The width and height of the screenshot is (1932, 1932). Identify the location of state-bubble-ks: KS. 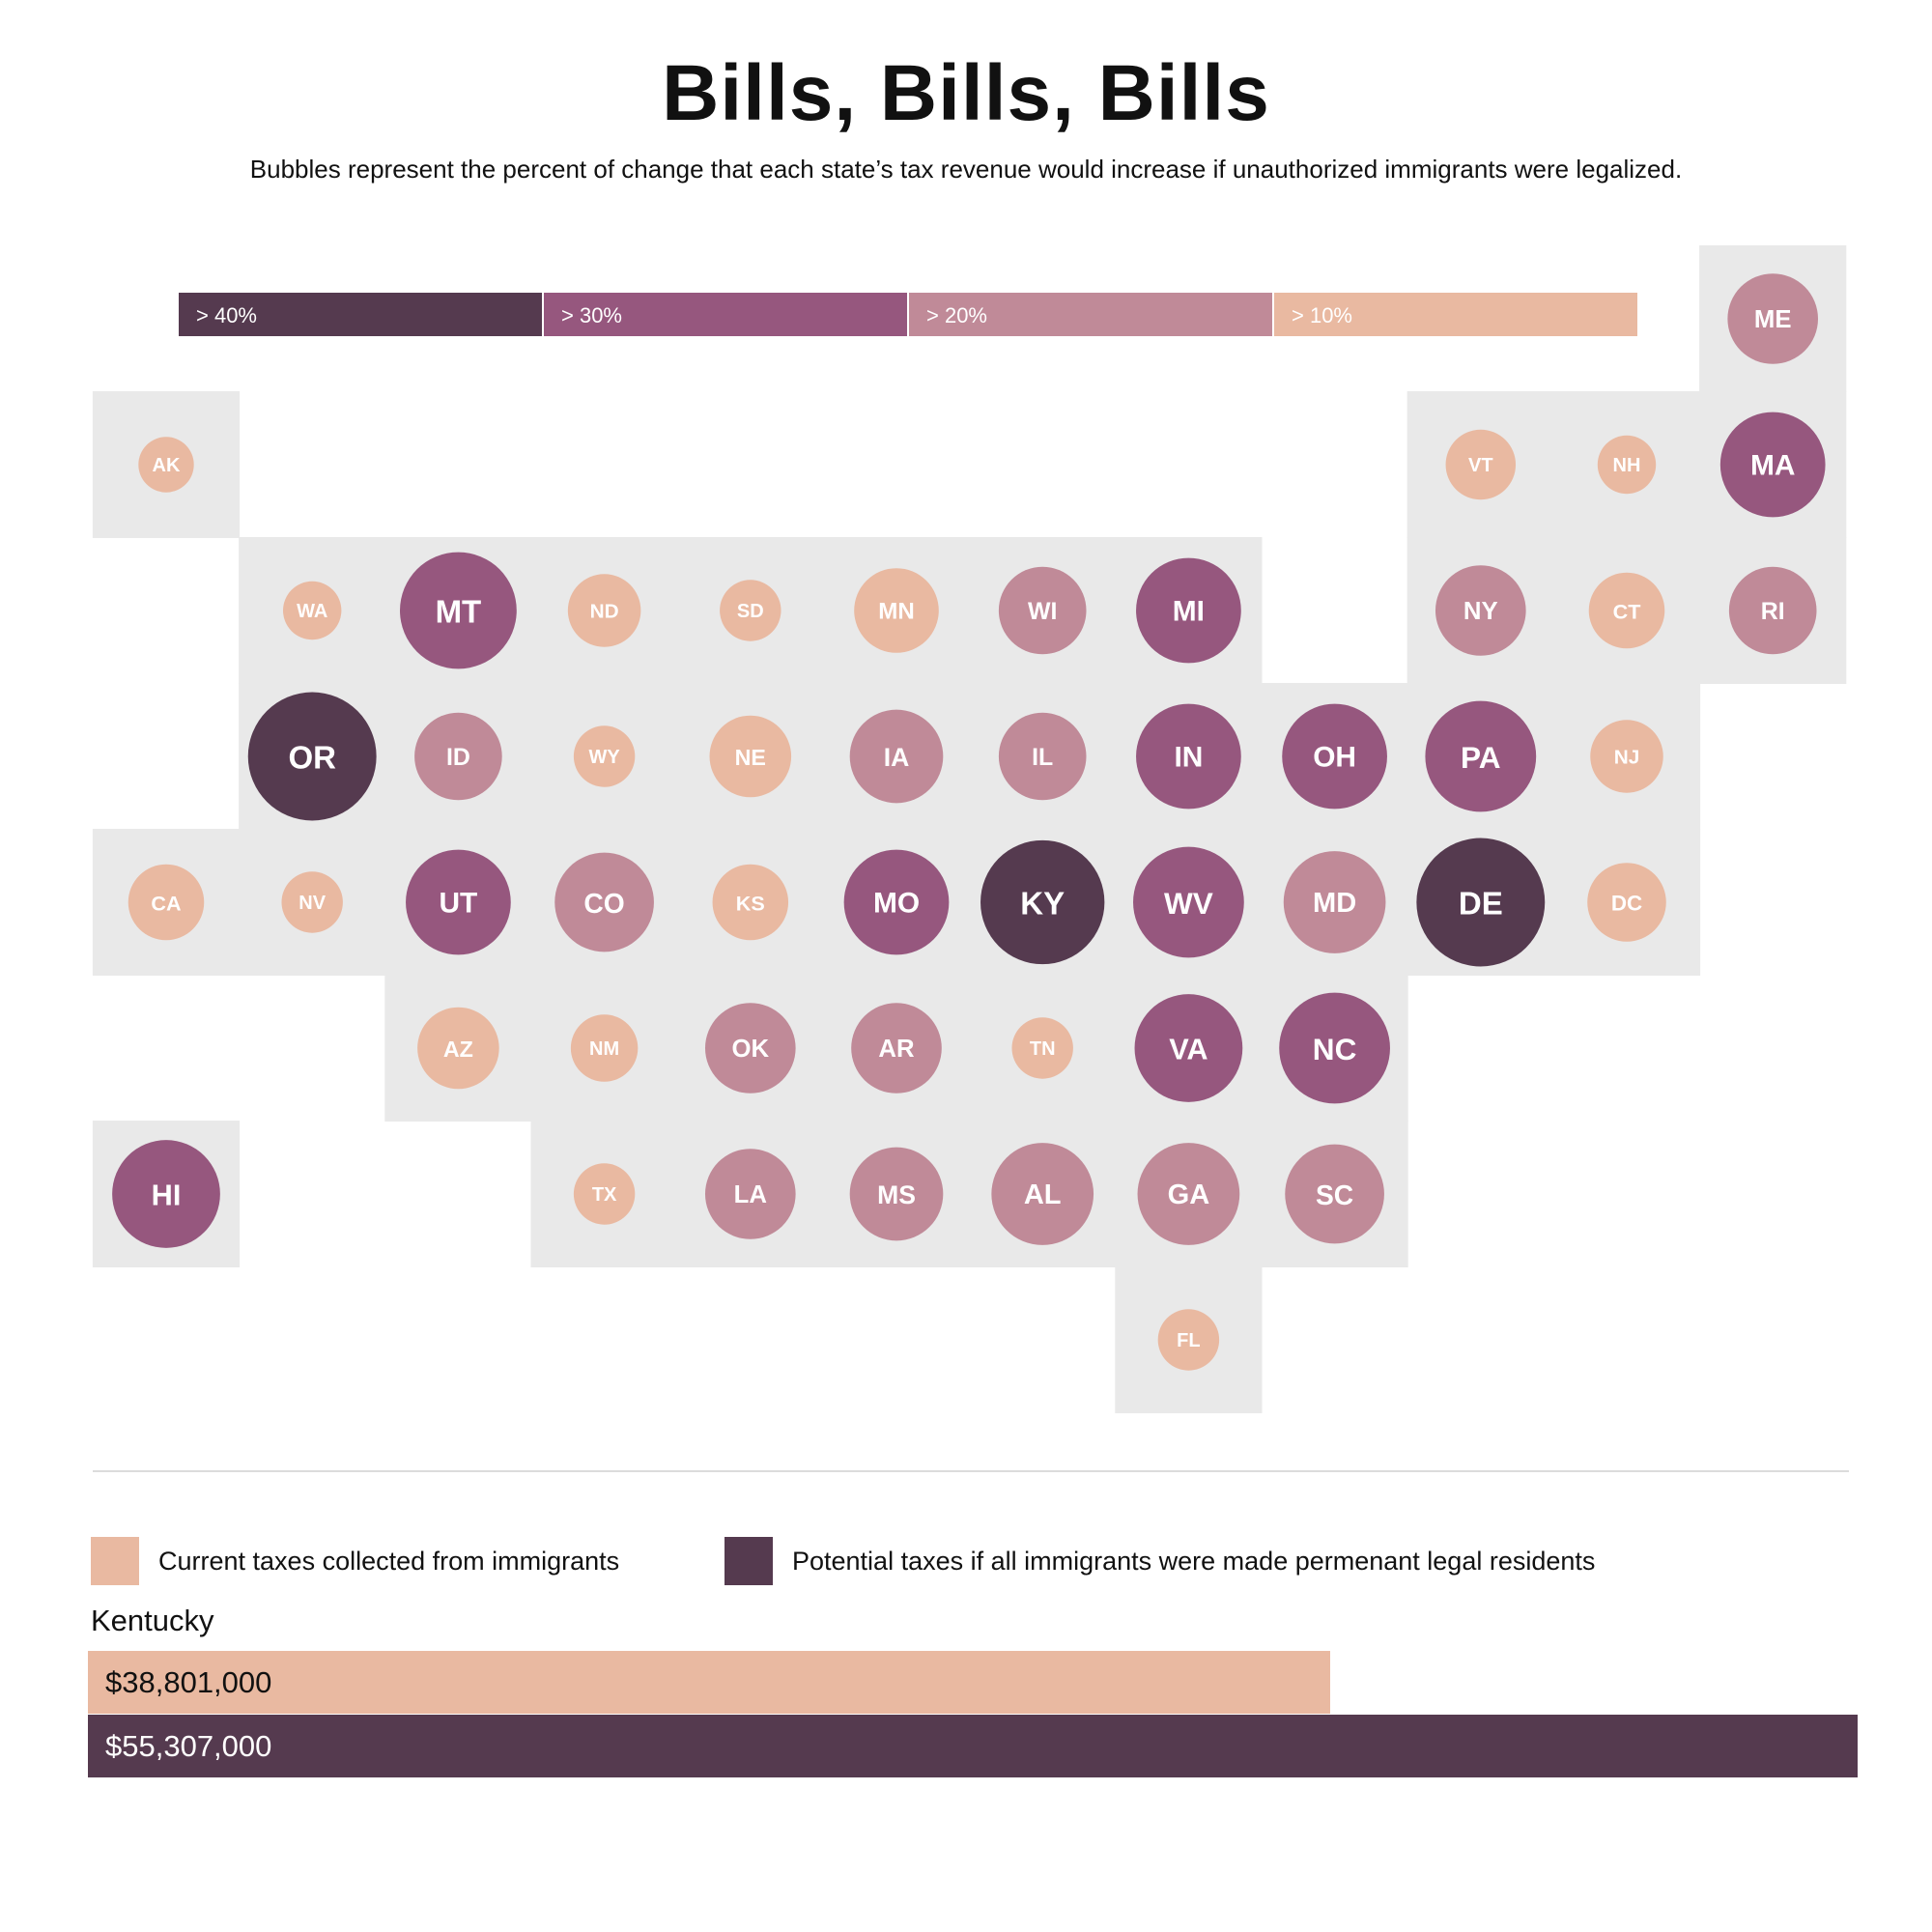
(750, 902).